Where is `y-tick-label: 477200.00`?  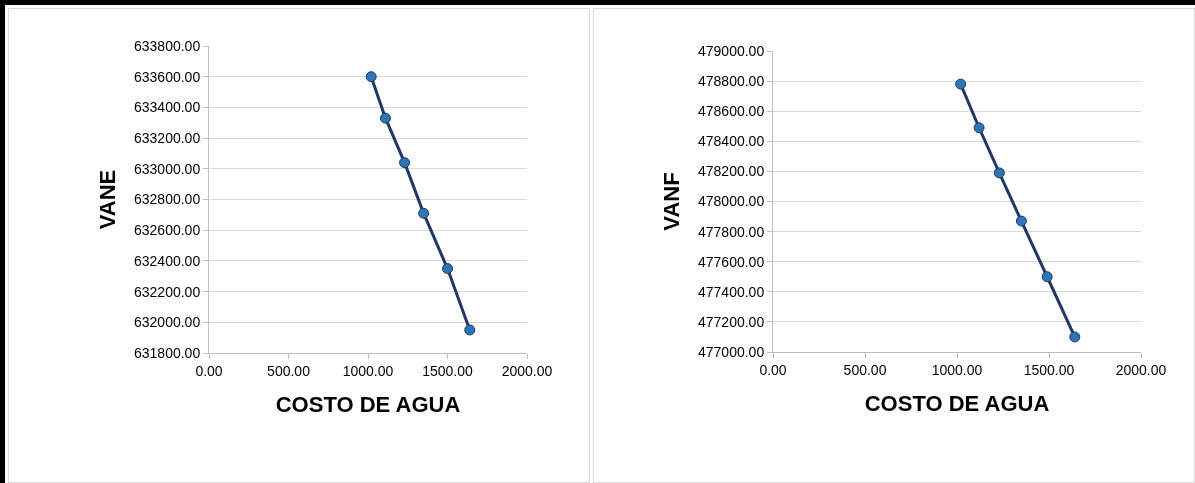
y-tick-label: 477200.00 is located at coordinates (731, 321).